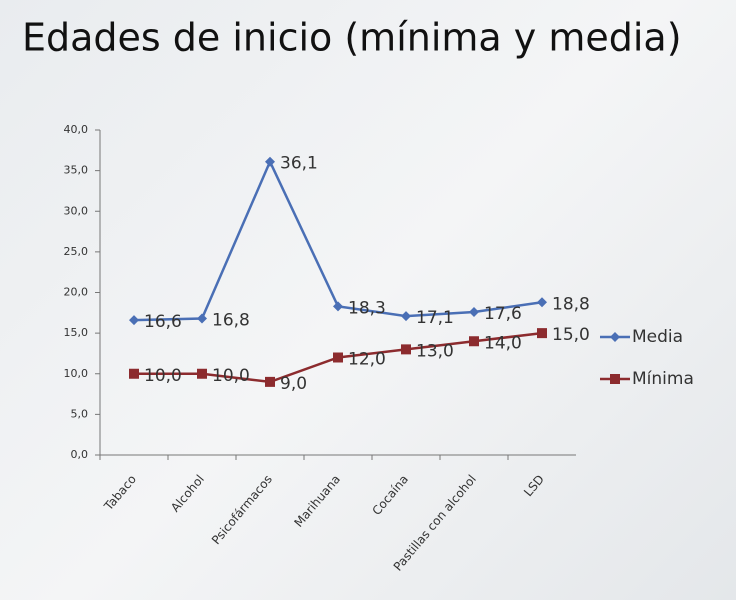 The width and height of the screenshot is (736, 600). What do you see at coordinates (293, 384) in the screenshot?
I see `data-label: 9,0` at bounding box center [293, 384].